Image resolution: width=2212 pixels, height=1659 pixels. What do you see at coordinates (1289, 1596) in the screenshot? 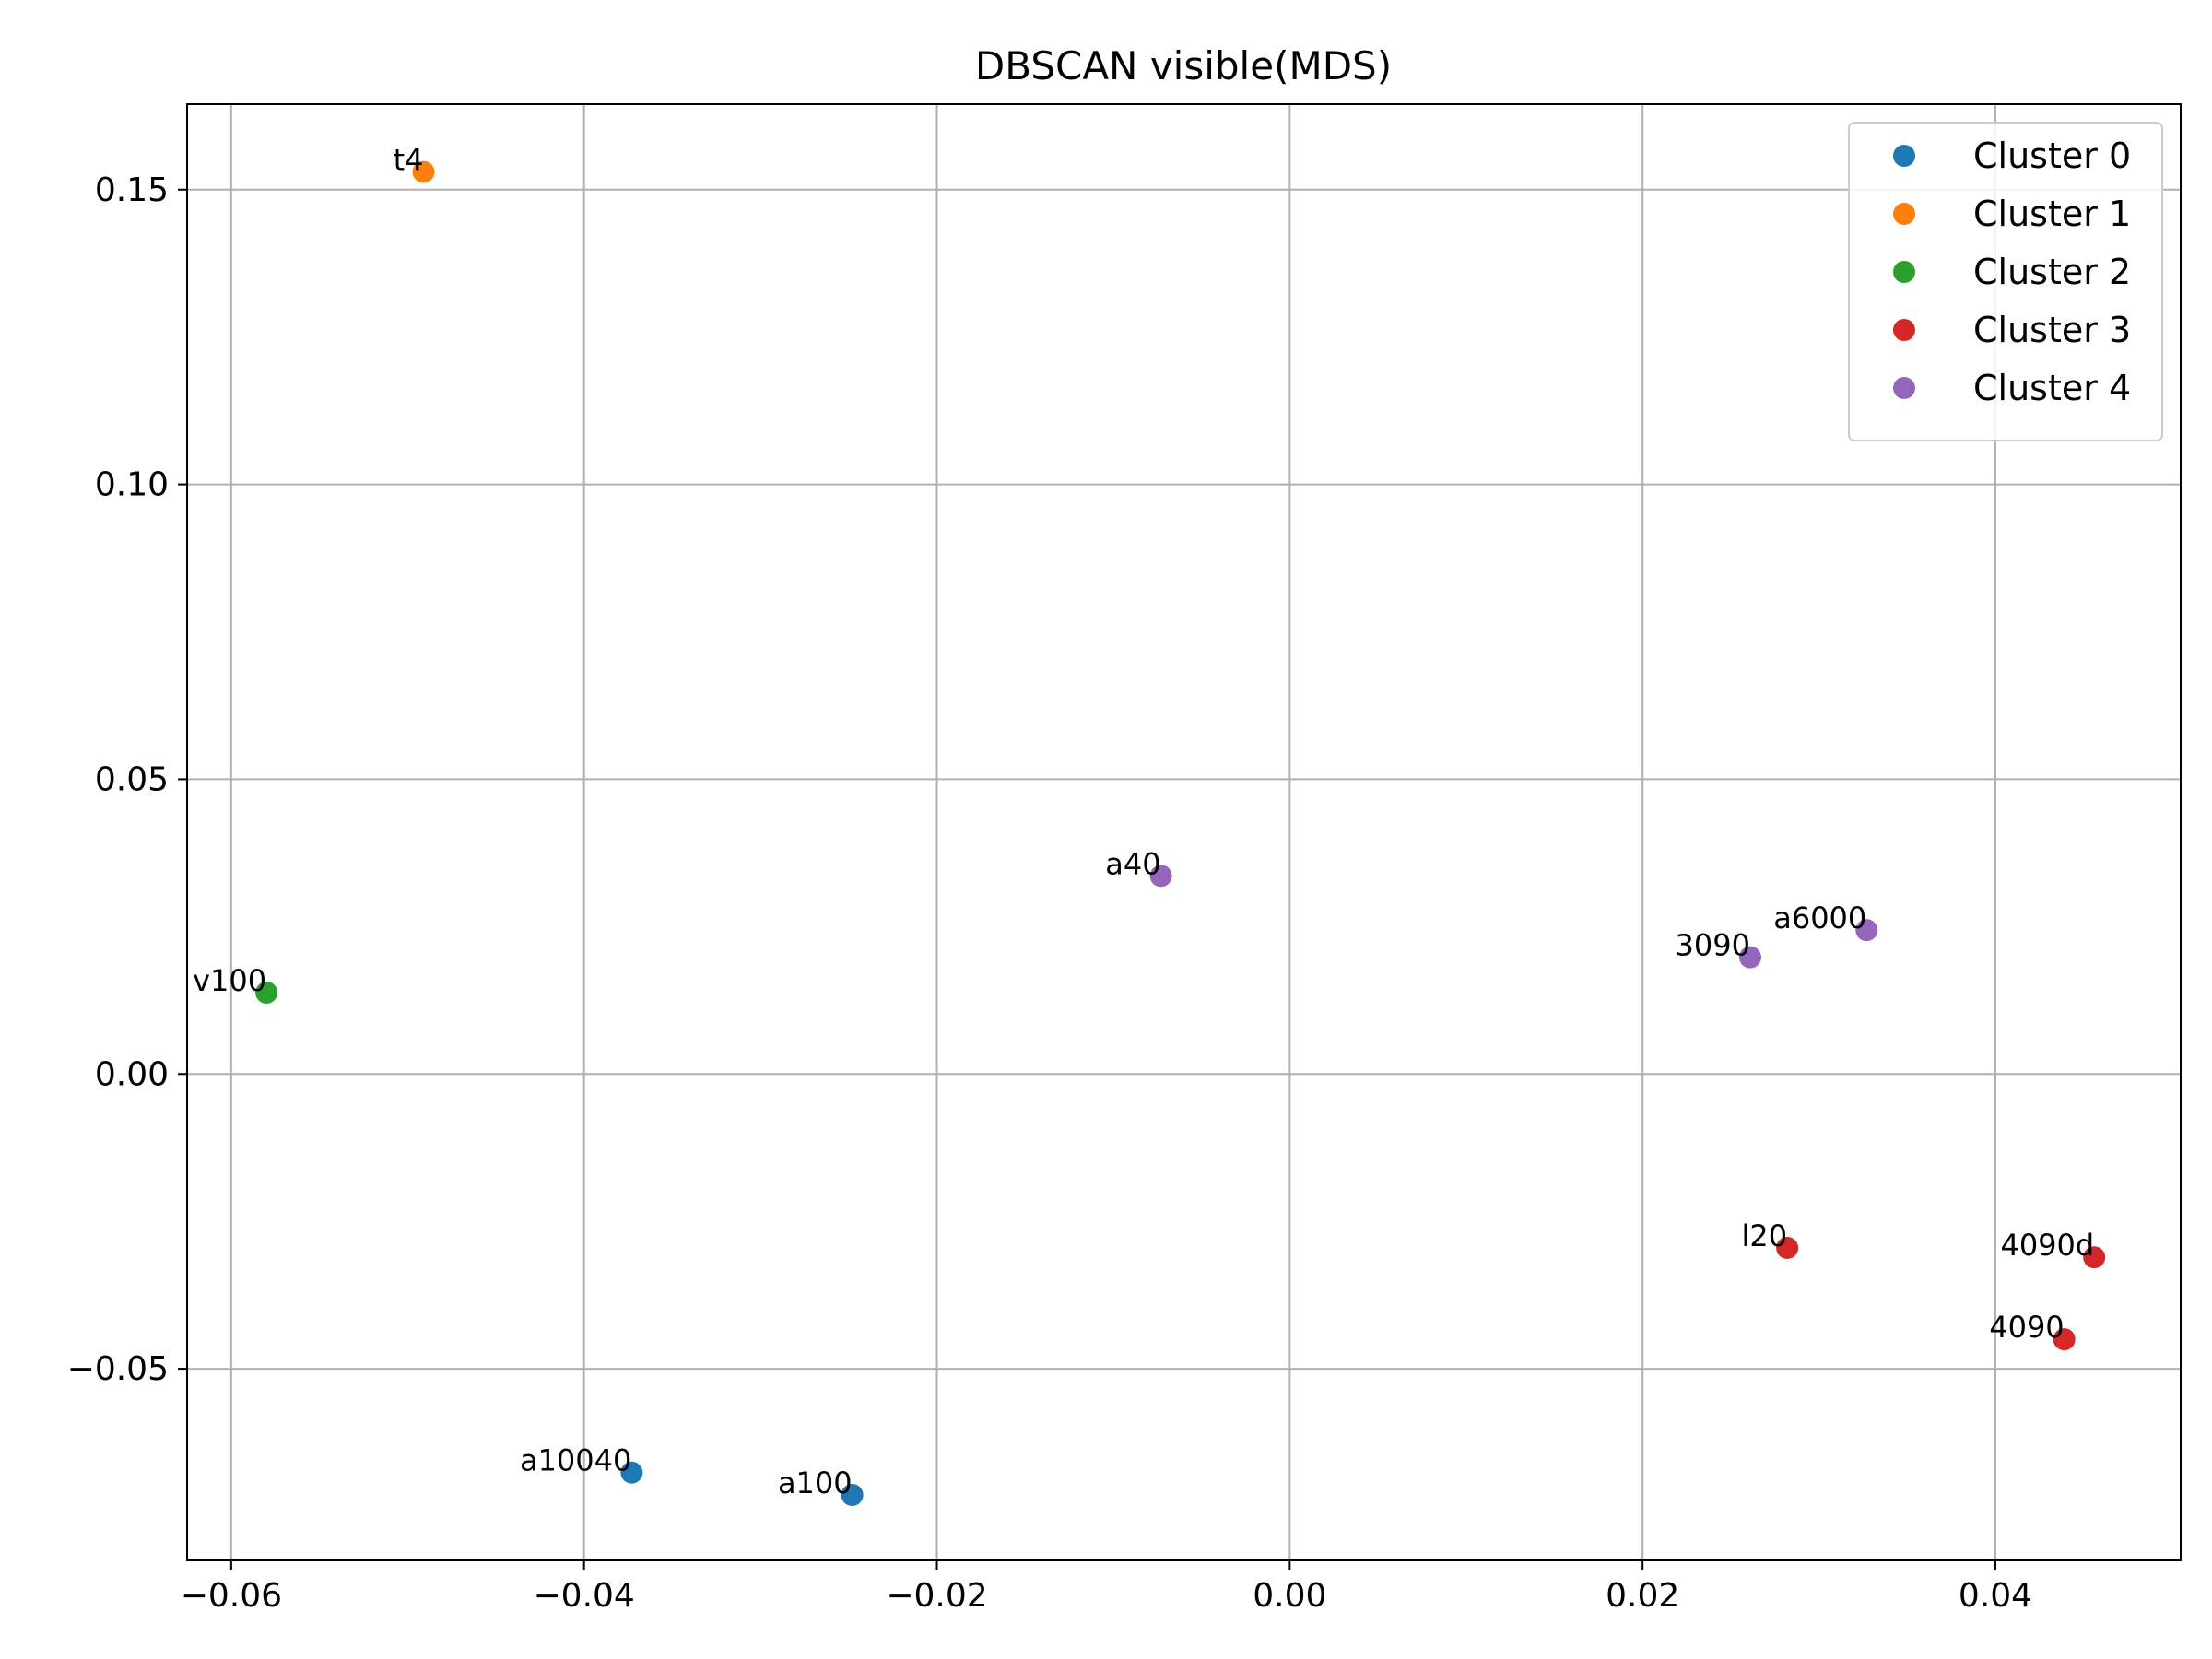
I see `x-tick-label: 0.00` at bounding box center [1289, 1596].